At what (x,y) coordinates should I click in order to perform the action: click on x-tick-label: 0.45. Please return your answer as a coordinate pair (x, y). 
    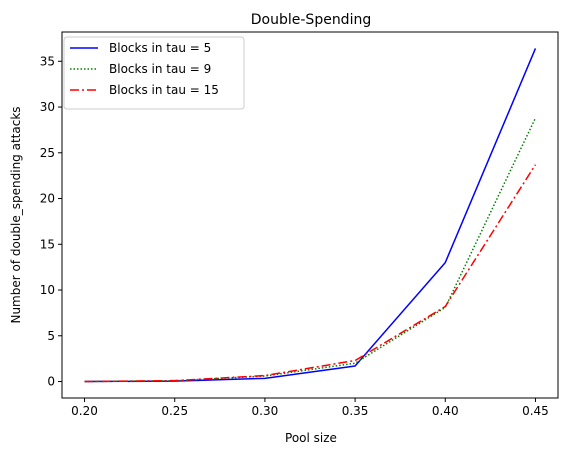
    Looking at the image, I should click on (535, 411).